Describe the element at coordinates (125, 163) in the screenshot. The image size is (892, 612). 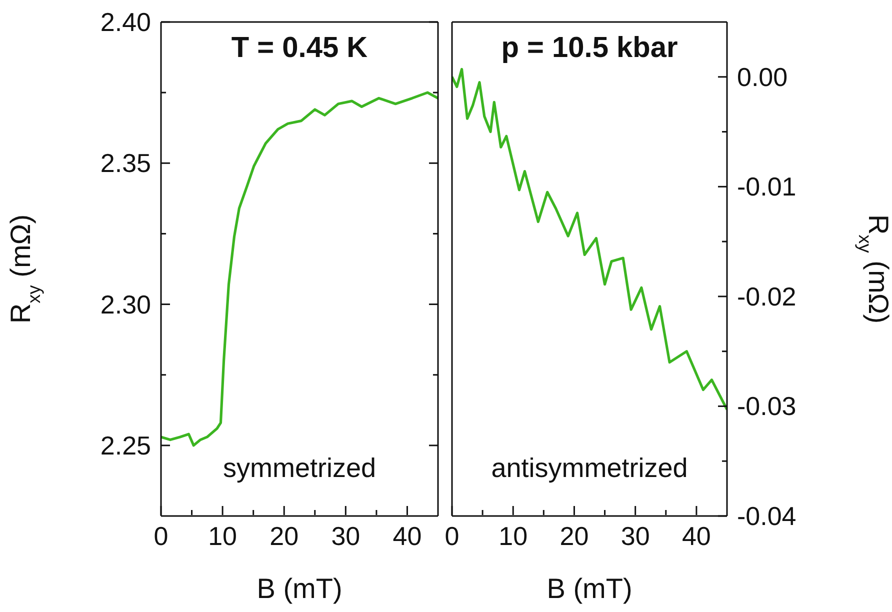
I see `y-tick-label: 2.35` at that location.